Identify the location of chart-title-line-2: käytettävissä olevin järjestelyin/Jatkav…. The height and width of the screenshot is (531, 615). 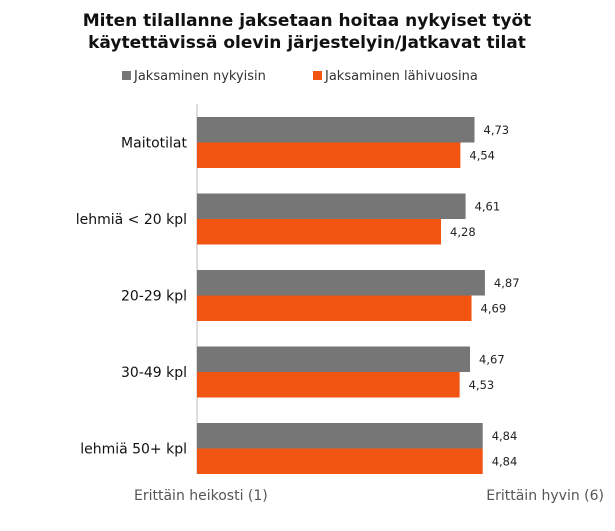
(307, 43).